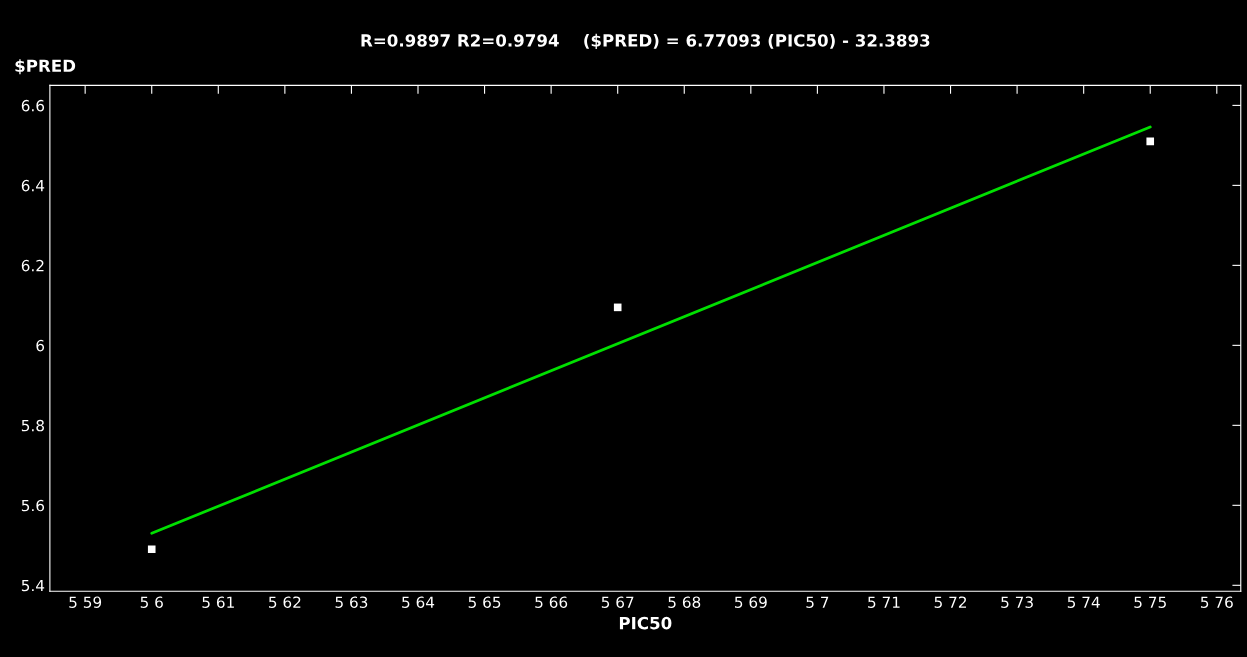  I want to click on y-tick-label: 6.4, so click(33, 185).